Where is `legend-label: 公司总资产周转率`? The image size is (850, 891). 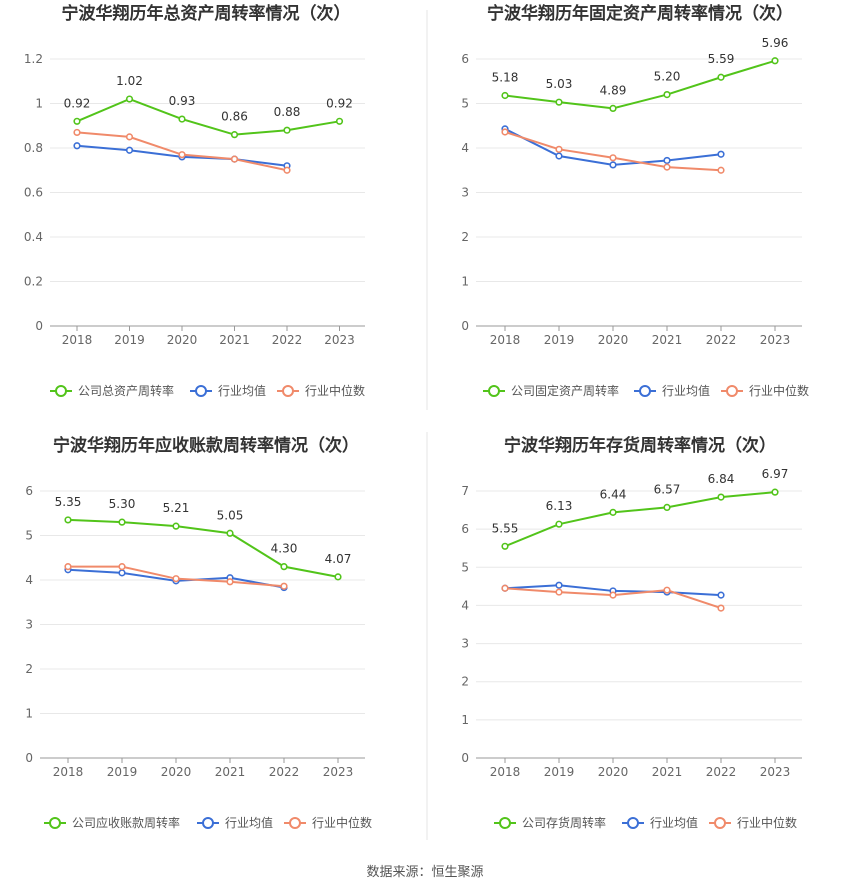
legend-label: 公司总资产周转率 is located at coordinates (126, 390).